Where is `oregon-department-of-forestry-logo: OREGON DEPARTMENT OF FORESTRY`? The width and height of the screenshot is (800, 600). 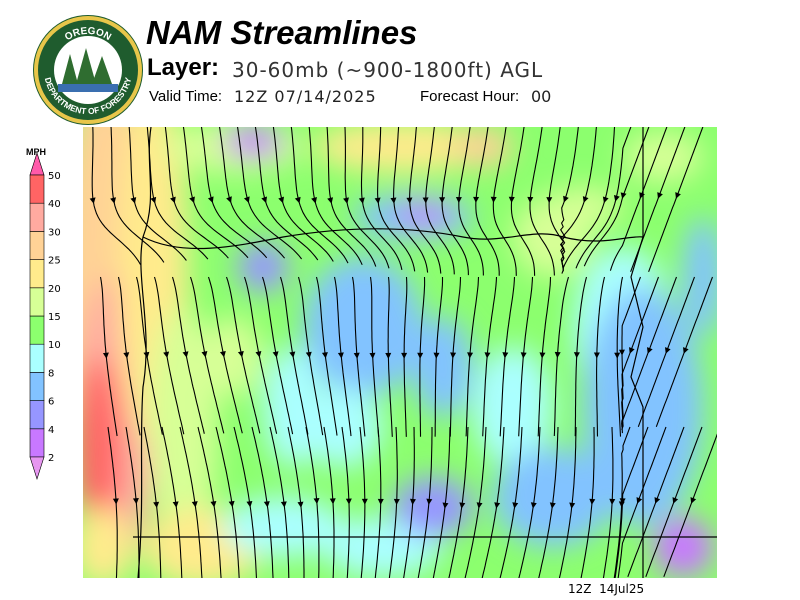
oregon-department-of-forestry-logo: OREGON DEPARTMENT OF FORESTRY is located at coordinates (88, 70).